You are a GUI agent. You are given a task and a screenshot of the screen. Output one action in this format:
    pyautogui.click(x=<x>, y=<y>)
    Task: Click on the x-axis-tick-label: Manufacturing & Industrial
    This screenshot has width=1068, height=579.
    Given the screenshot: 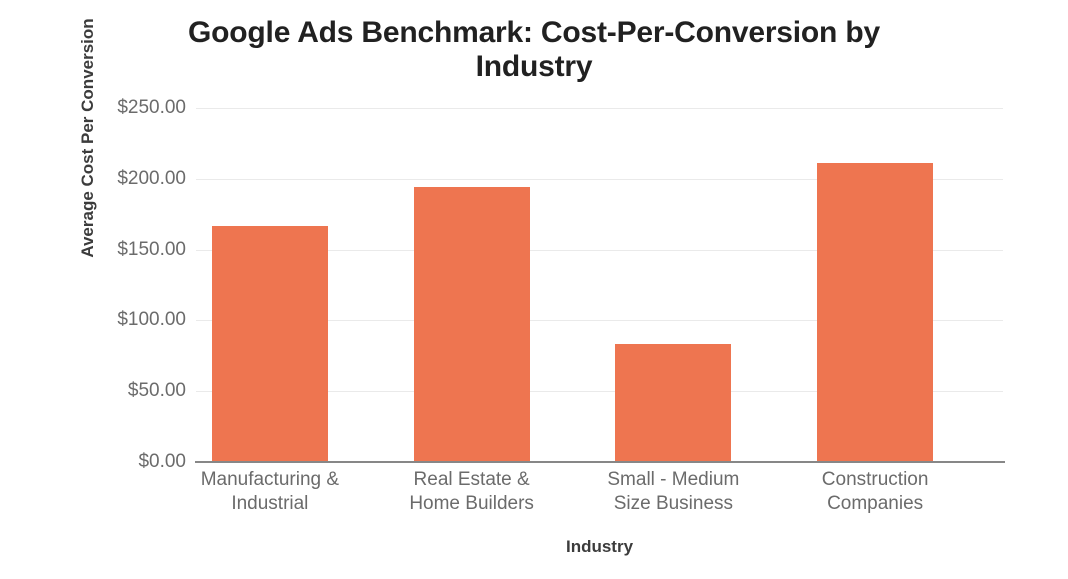 What is the action you would take?
    pyautogui.click(x=270, y=492)
    